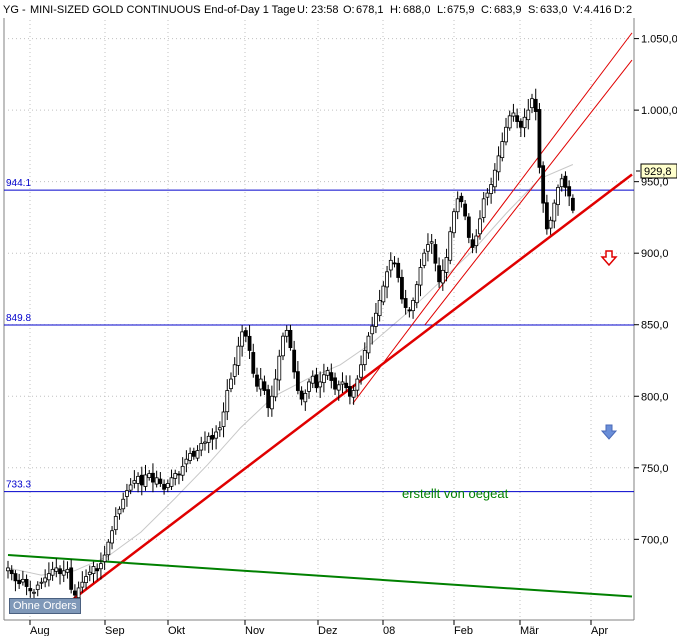 The height and width of the screenshot is (636, 677). Describe the element at coordinates (18, 183) in the screenshot. I see `horizontal-line-label: 944.1` at that location.